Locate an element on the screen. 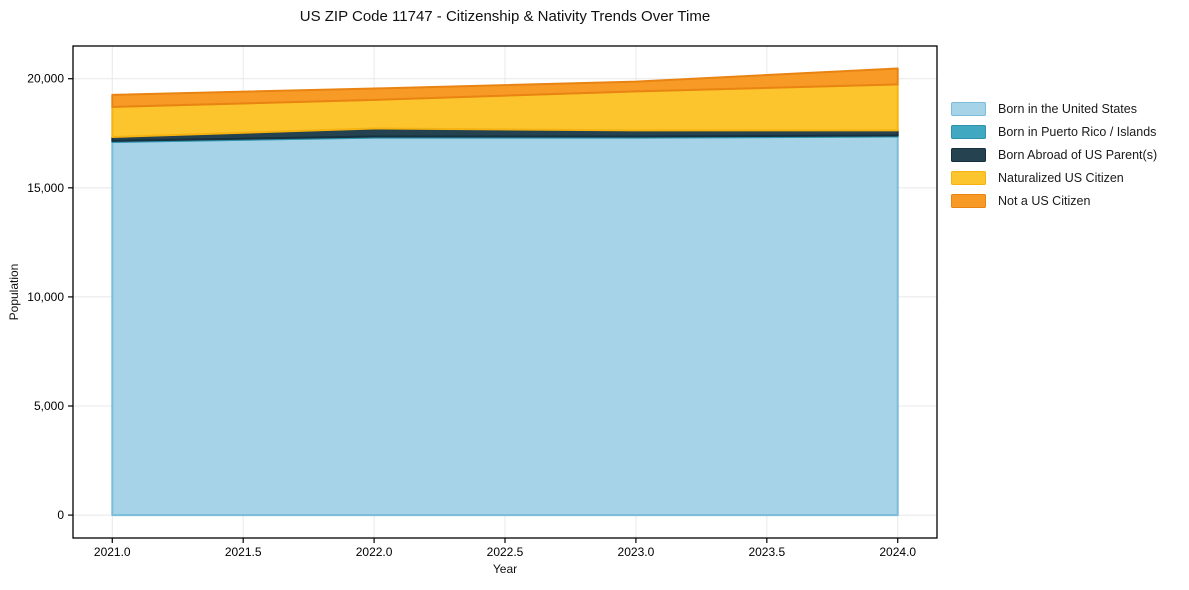 The image size is (1189, 590). legend-item-1: Born in Puerto Rico / Islands is located at coordinates (1054, 132).